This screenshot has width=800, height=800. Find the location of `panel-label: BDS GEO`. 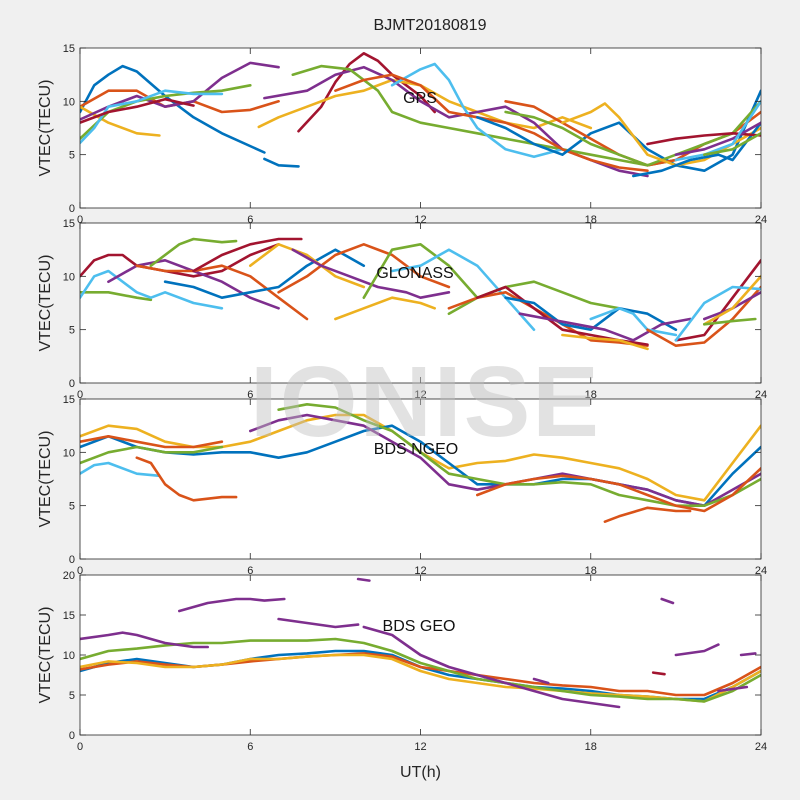

panel-label: BDS GEO is located at coordinates (419, 626).